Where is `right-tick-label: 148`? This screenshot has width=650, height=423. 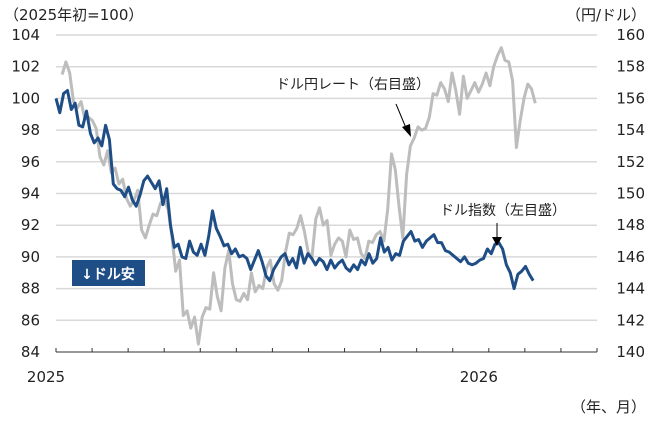 right-tick-label: 148 is located at coordinates (630, 225).